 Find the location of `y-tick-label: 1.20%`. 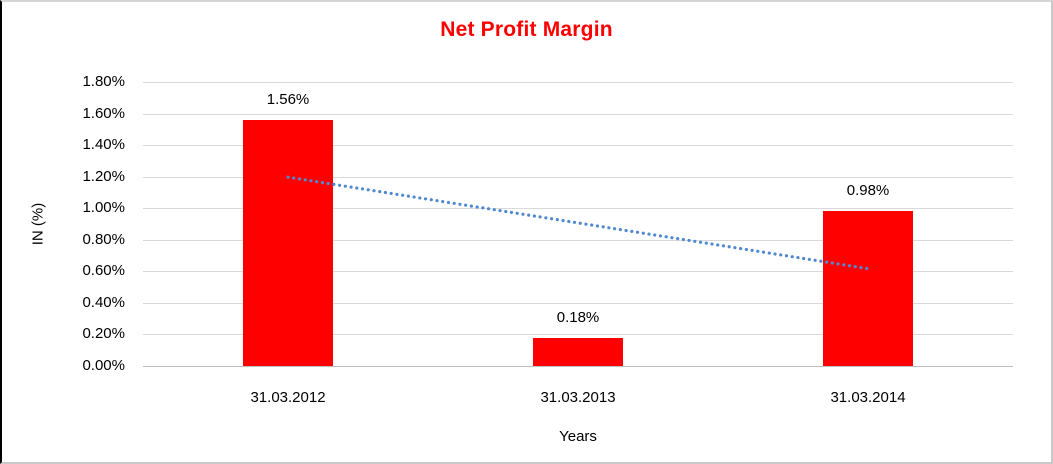

y-tick-label: 1.20% is located at coordinates (103, 176).